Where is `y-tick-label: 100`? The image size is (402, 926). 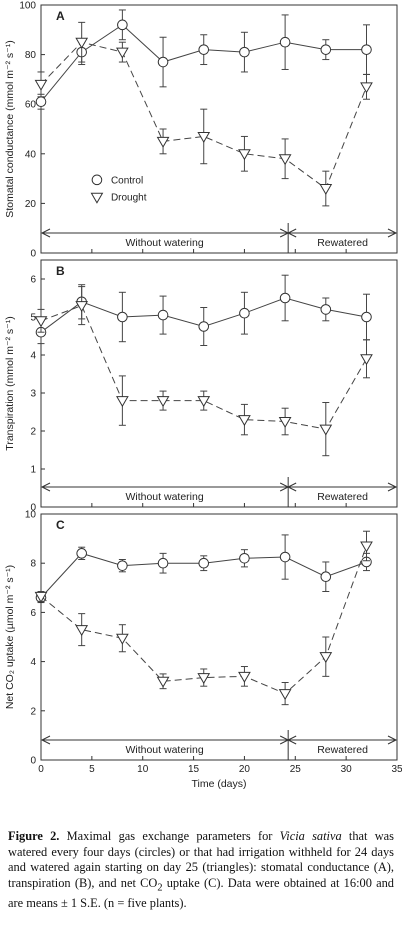 y-tick-label: 100 is located at coordinates (27, 6).